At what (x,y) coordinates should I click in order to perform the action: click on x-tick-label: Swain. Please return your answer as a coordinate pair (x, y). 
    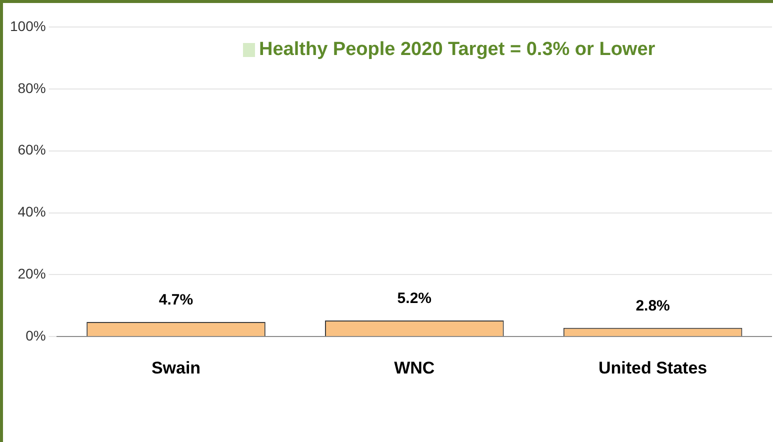
    Looking at the image, I should click on (176, 368).